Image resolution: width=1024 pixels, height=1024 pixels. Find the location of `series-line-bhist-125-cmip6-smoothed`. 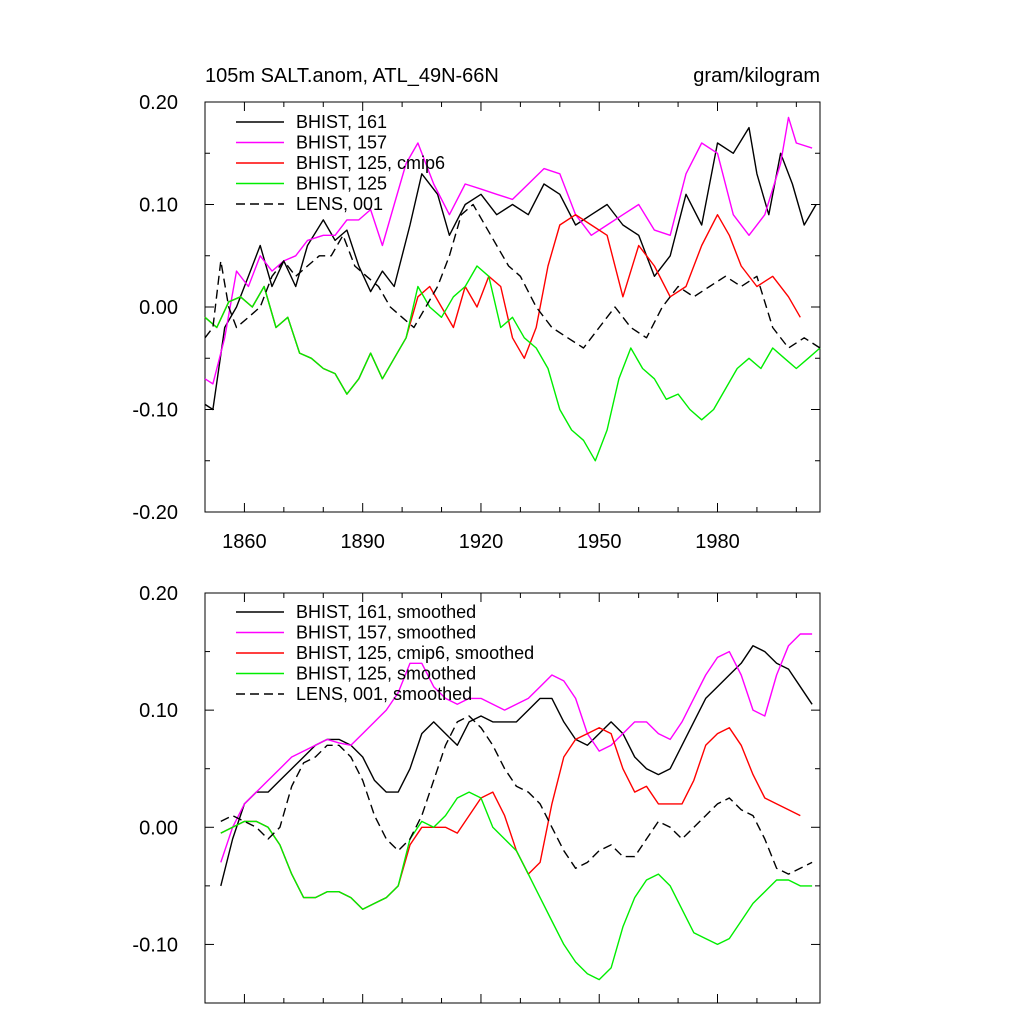

series-line-bhist-125-cmip6-smoothed is located at coordinates (510, 818).